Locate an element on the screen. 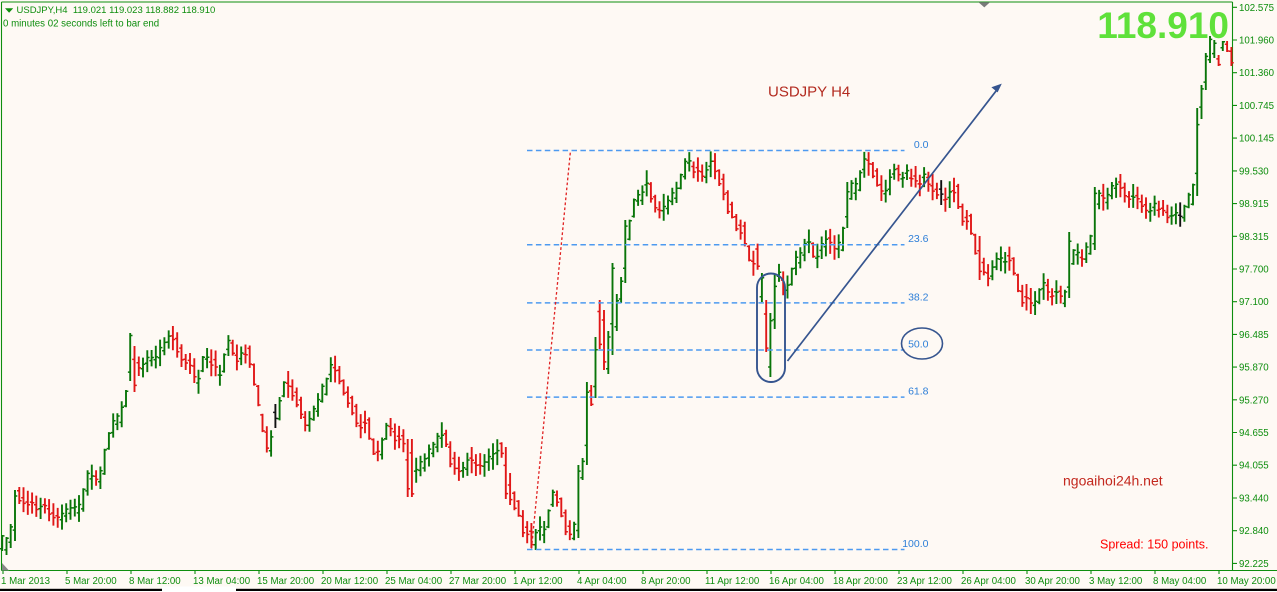 The width and height of the screenshot is (1277, 592). svg-text: 13 Mar 04:00 is located at coordinates (222, 581).